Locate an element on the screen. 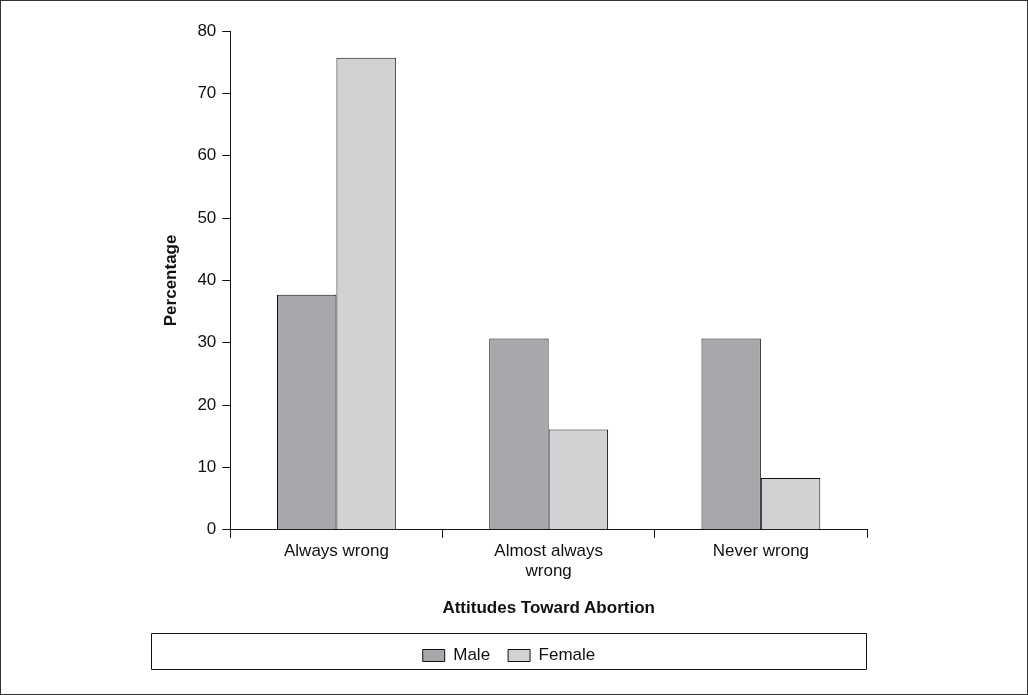 This screenshot has width=1028, height=695. y-tick-label: 60 is located at coordinates (207, 155).